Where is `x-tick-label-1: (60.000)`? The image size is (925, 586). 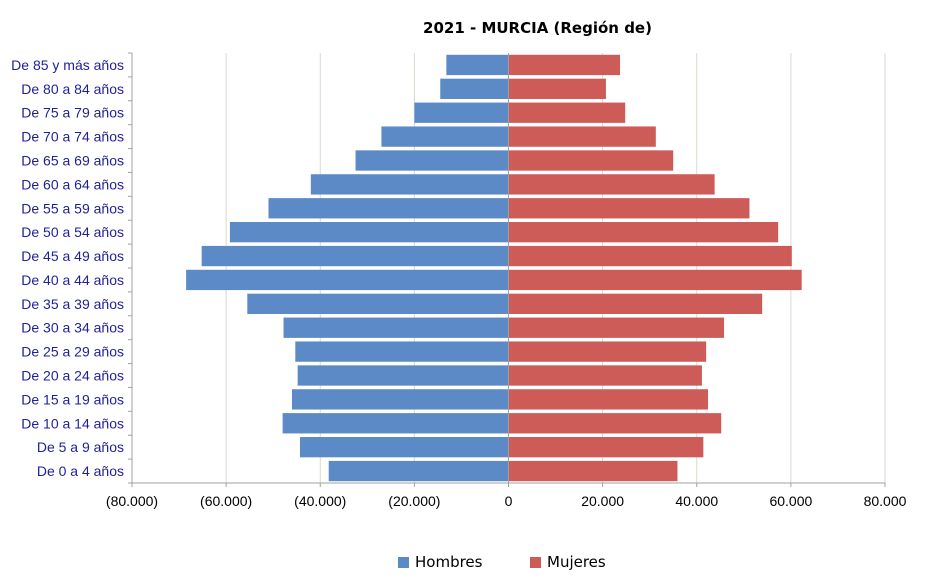
x-tick-label-1: (60.000) is located at coordinates (226, 501).